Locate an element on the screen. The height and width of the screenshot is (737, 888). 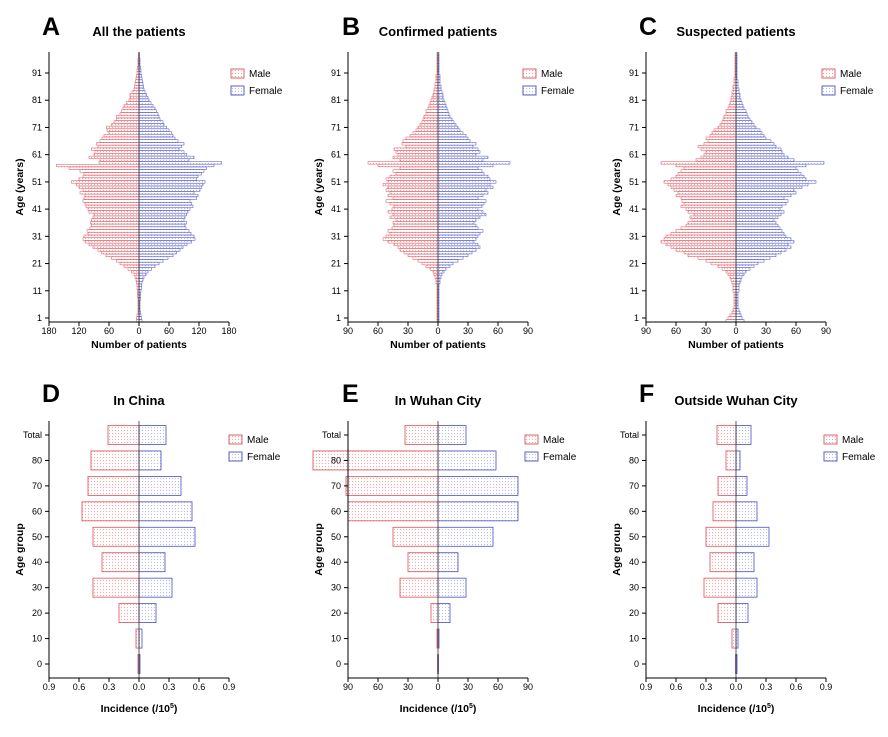
y-tick-label: 60 is located at coordinates (37, 511).